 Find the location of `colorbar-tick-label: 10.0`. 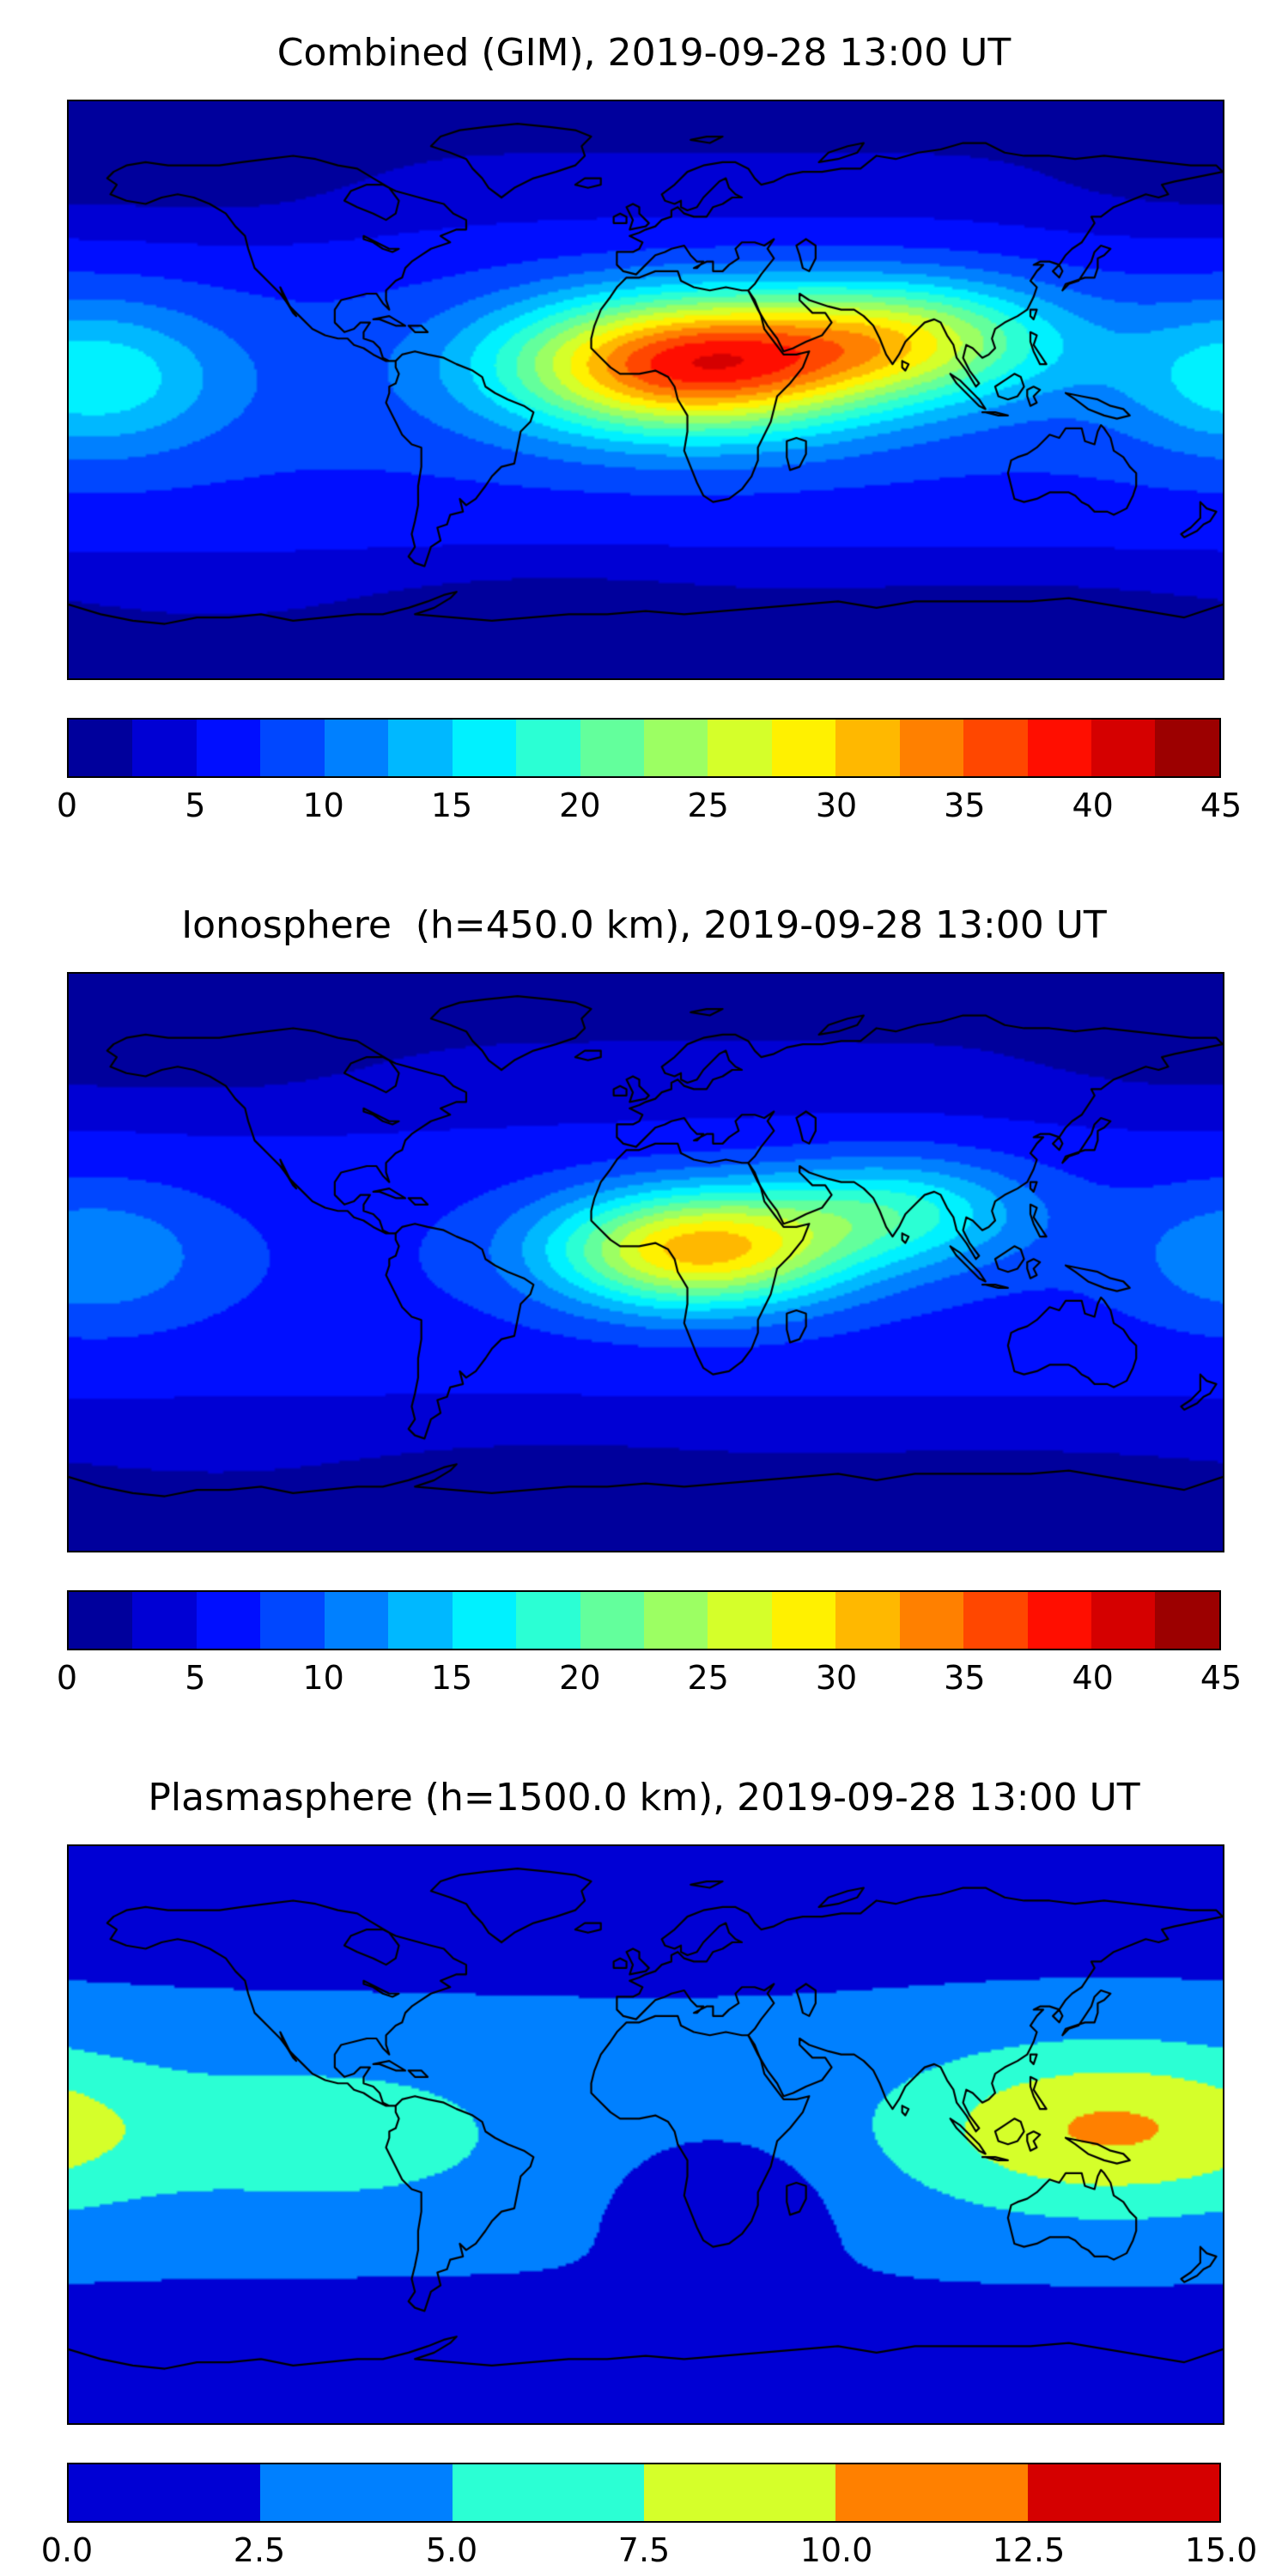

colorbar-tick-label: 10.0 is located at coordinates (836, 2550).